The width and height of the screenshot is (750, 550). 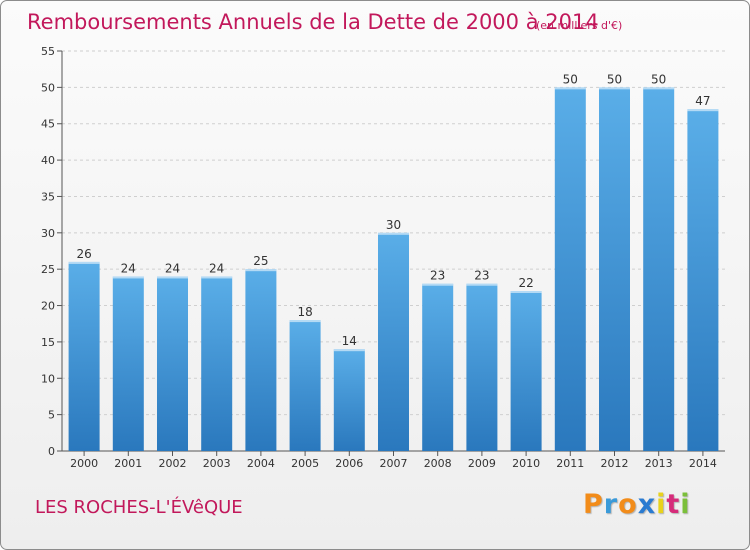 I want to click on logo-letter: o, so click(x=628, y=504).